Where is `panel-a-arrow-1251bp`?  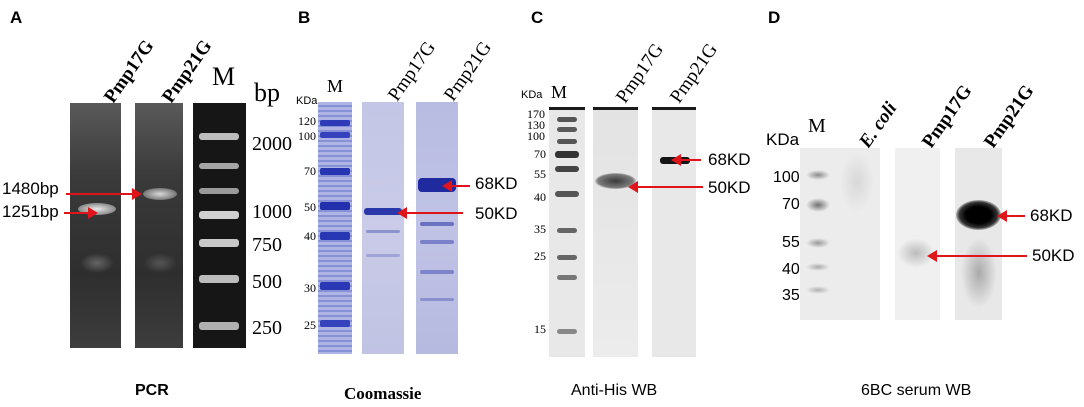
panel-a-arrow-1251bp is located at coordinates (81, 213).